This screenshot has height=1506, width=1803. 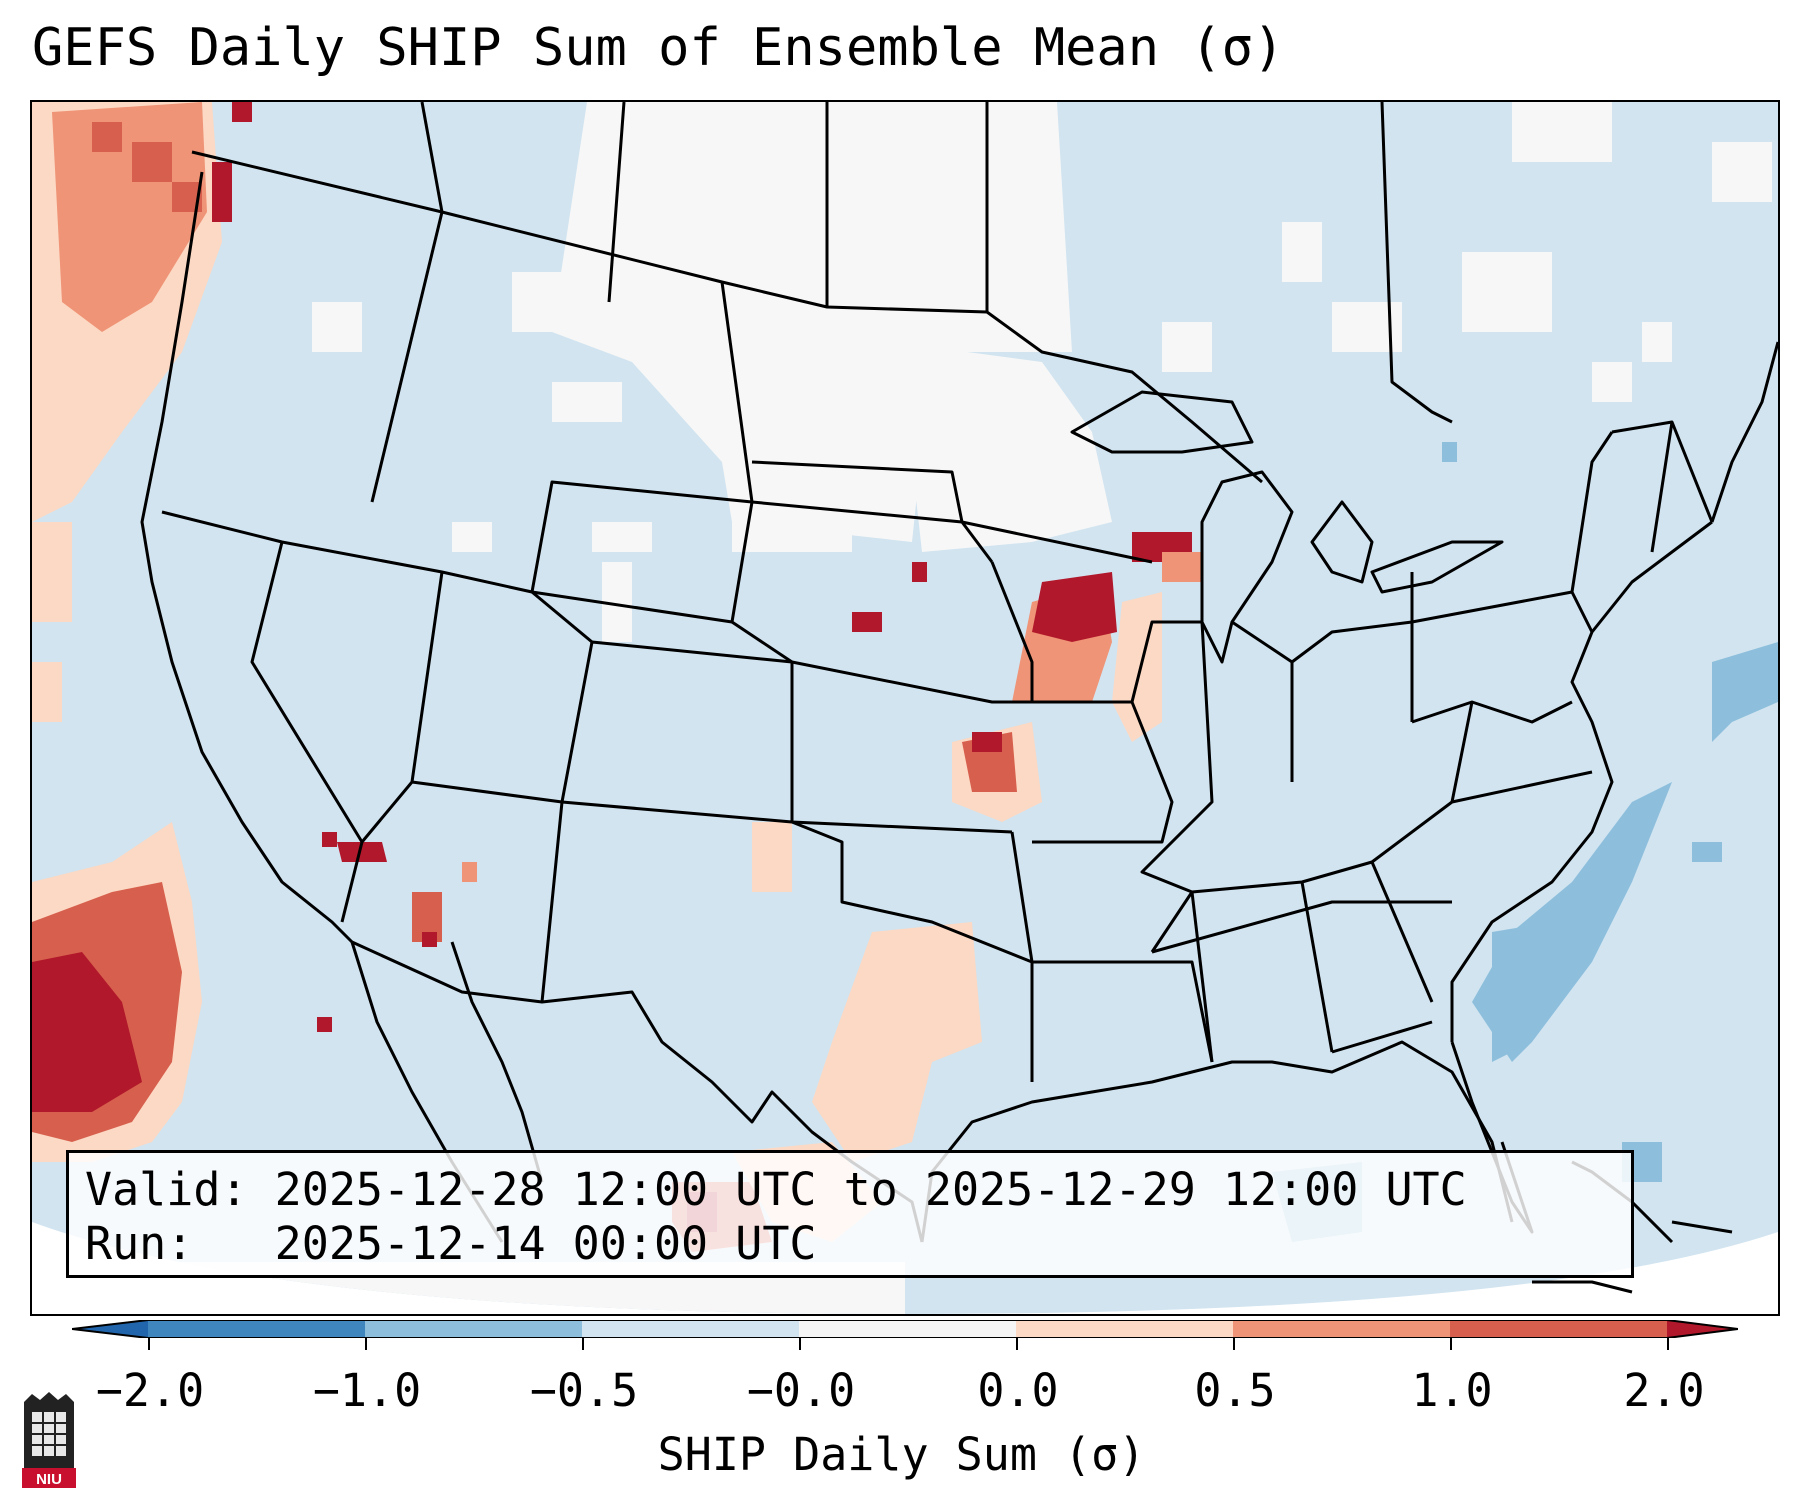 I want to click on tick-label: −0.5, so click(x=584, y=1390).